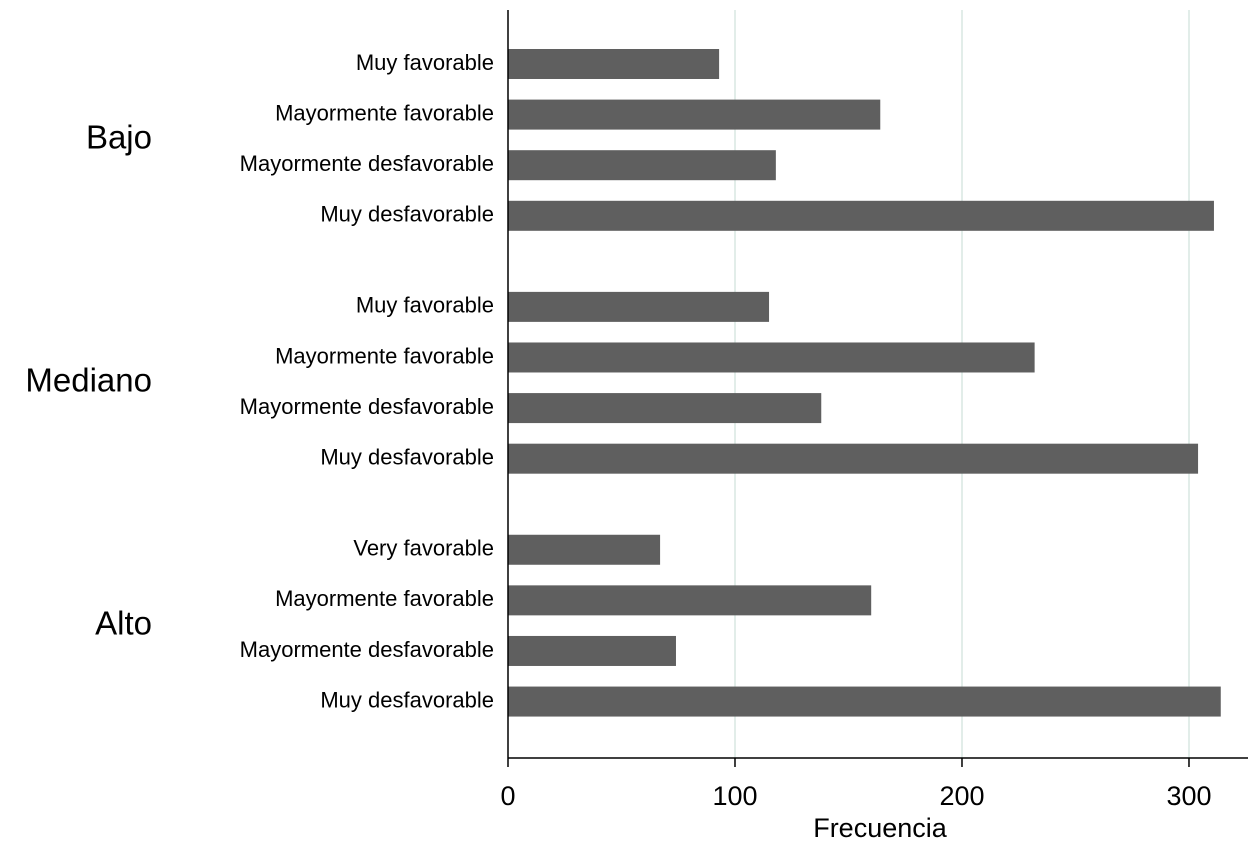  What do you see at coordinates (119, 137) in the screenshot?
I see `group-label: Bajo` at bounding box center [119, 137].